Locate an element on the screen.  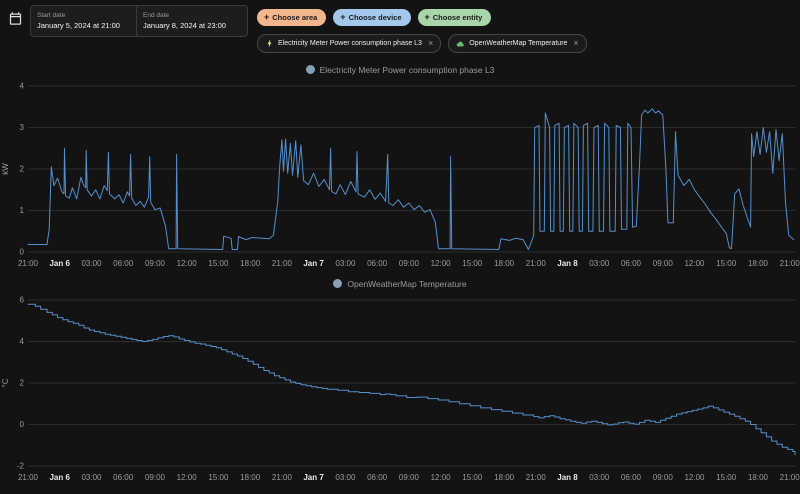
y-tick-label: 3 is located at coordinates (22, 127).